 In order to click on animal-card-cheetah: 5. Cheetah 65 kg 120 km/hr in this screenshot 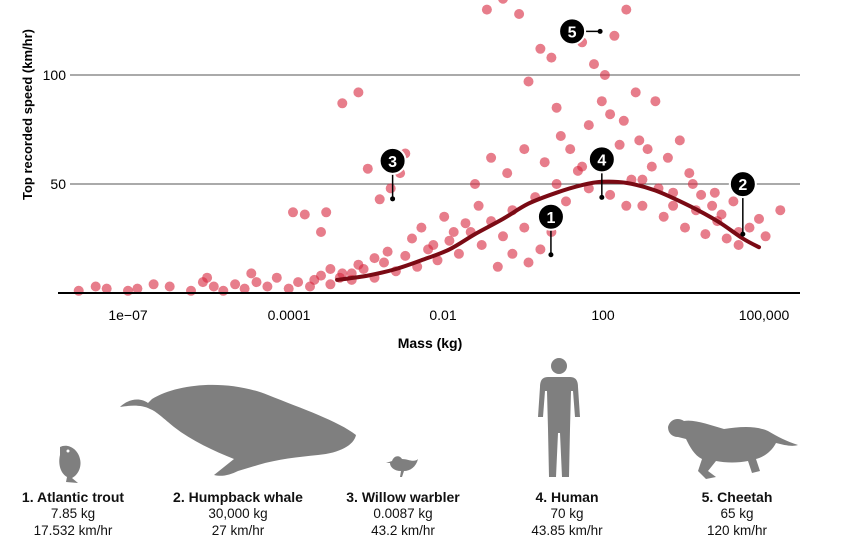, I will do `click(737, 514)`.